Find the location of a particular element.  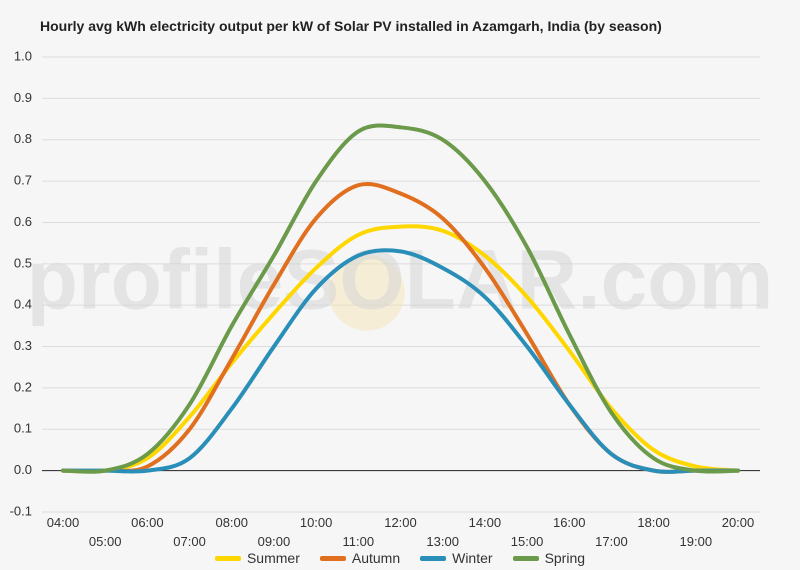

x-tick-label: 20:00 is located at coordinates (738, 522).